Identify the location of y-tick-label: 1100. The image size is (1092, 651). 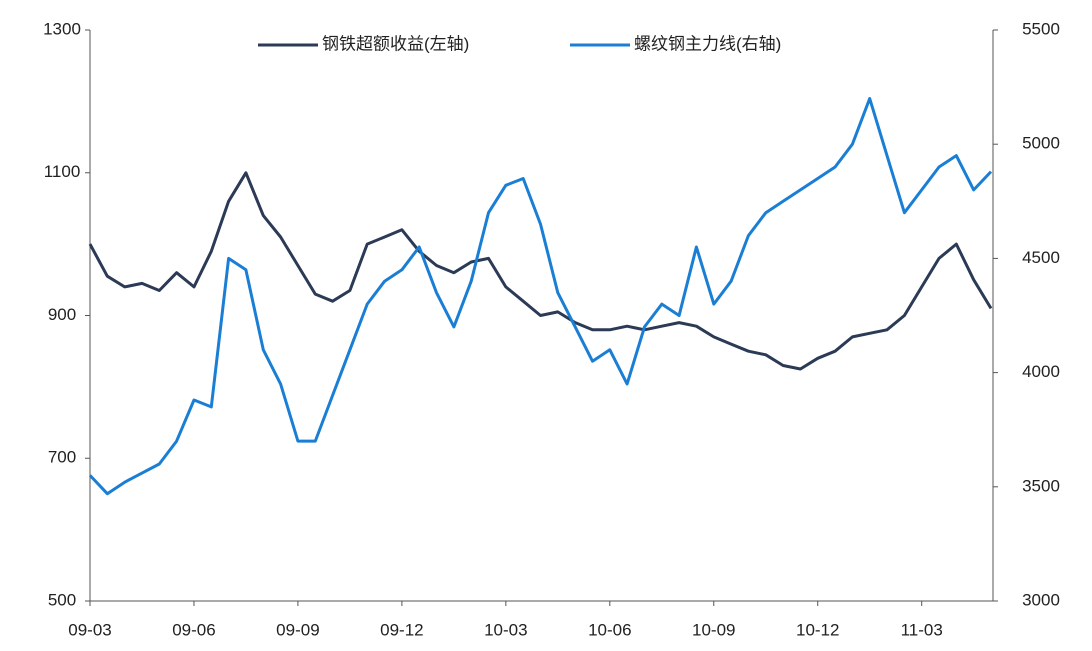
(62, 171).